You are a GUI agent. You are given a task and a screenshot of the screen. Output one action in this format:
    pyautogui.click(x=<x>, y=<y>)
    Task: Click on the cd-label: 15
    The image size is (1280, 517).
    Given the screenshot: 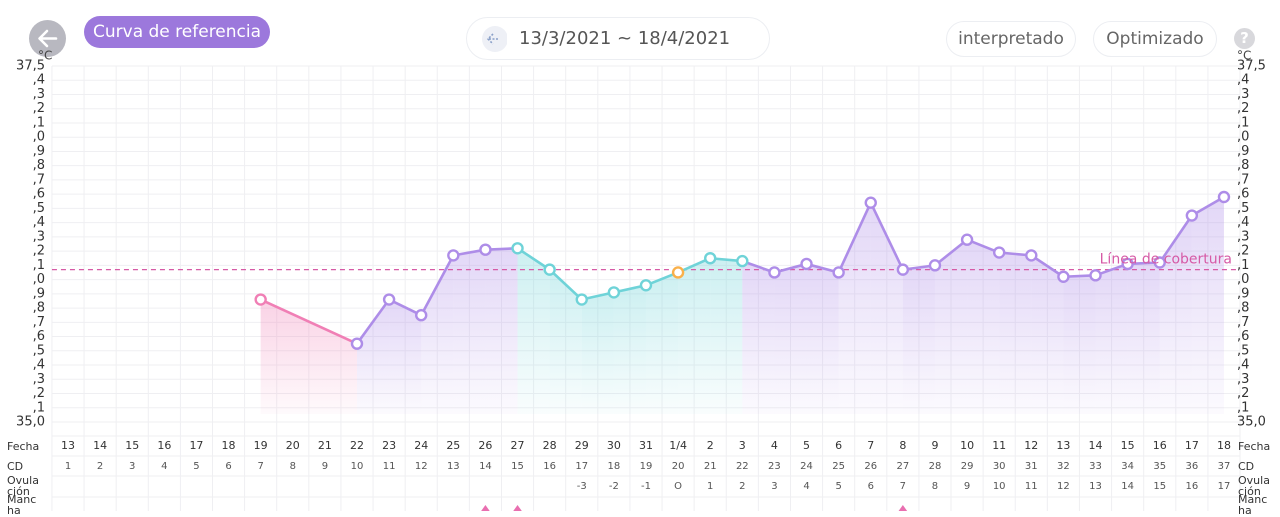 What is the action you would take?
    pyautogui.click(x=517, y=466)
    